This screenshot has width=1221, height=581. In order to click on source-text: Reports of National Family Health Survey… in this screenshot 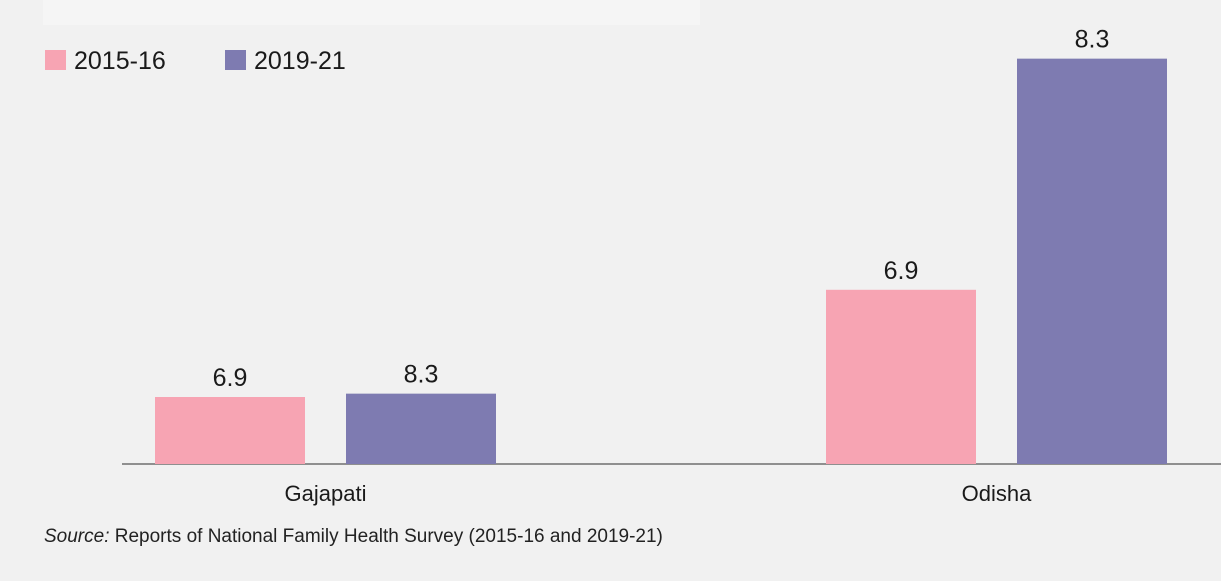, I will do `click(386, 536)`.